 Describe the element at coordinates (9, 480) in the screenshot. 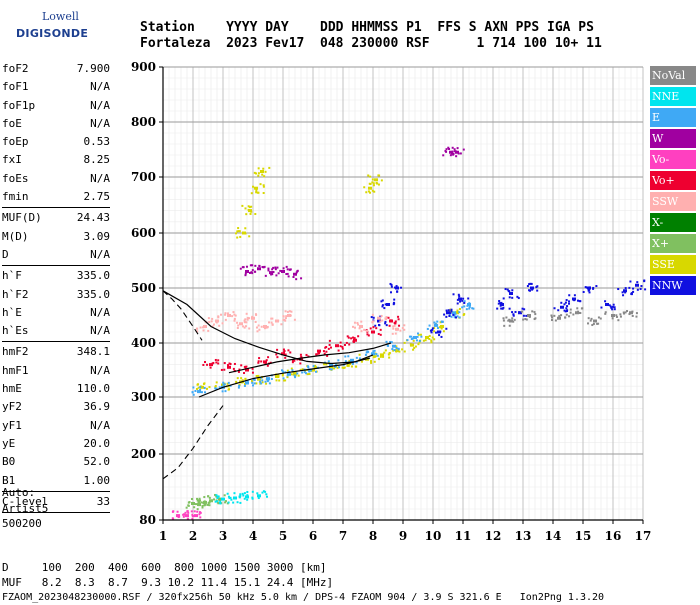

I see `param-label: B1` at that location.